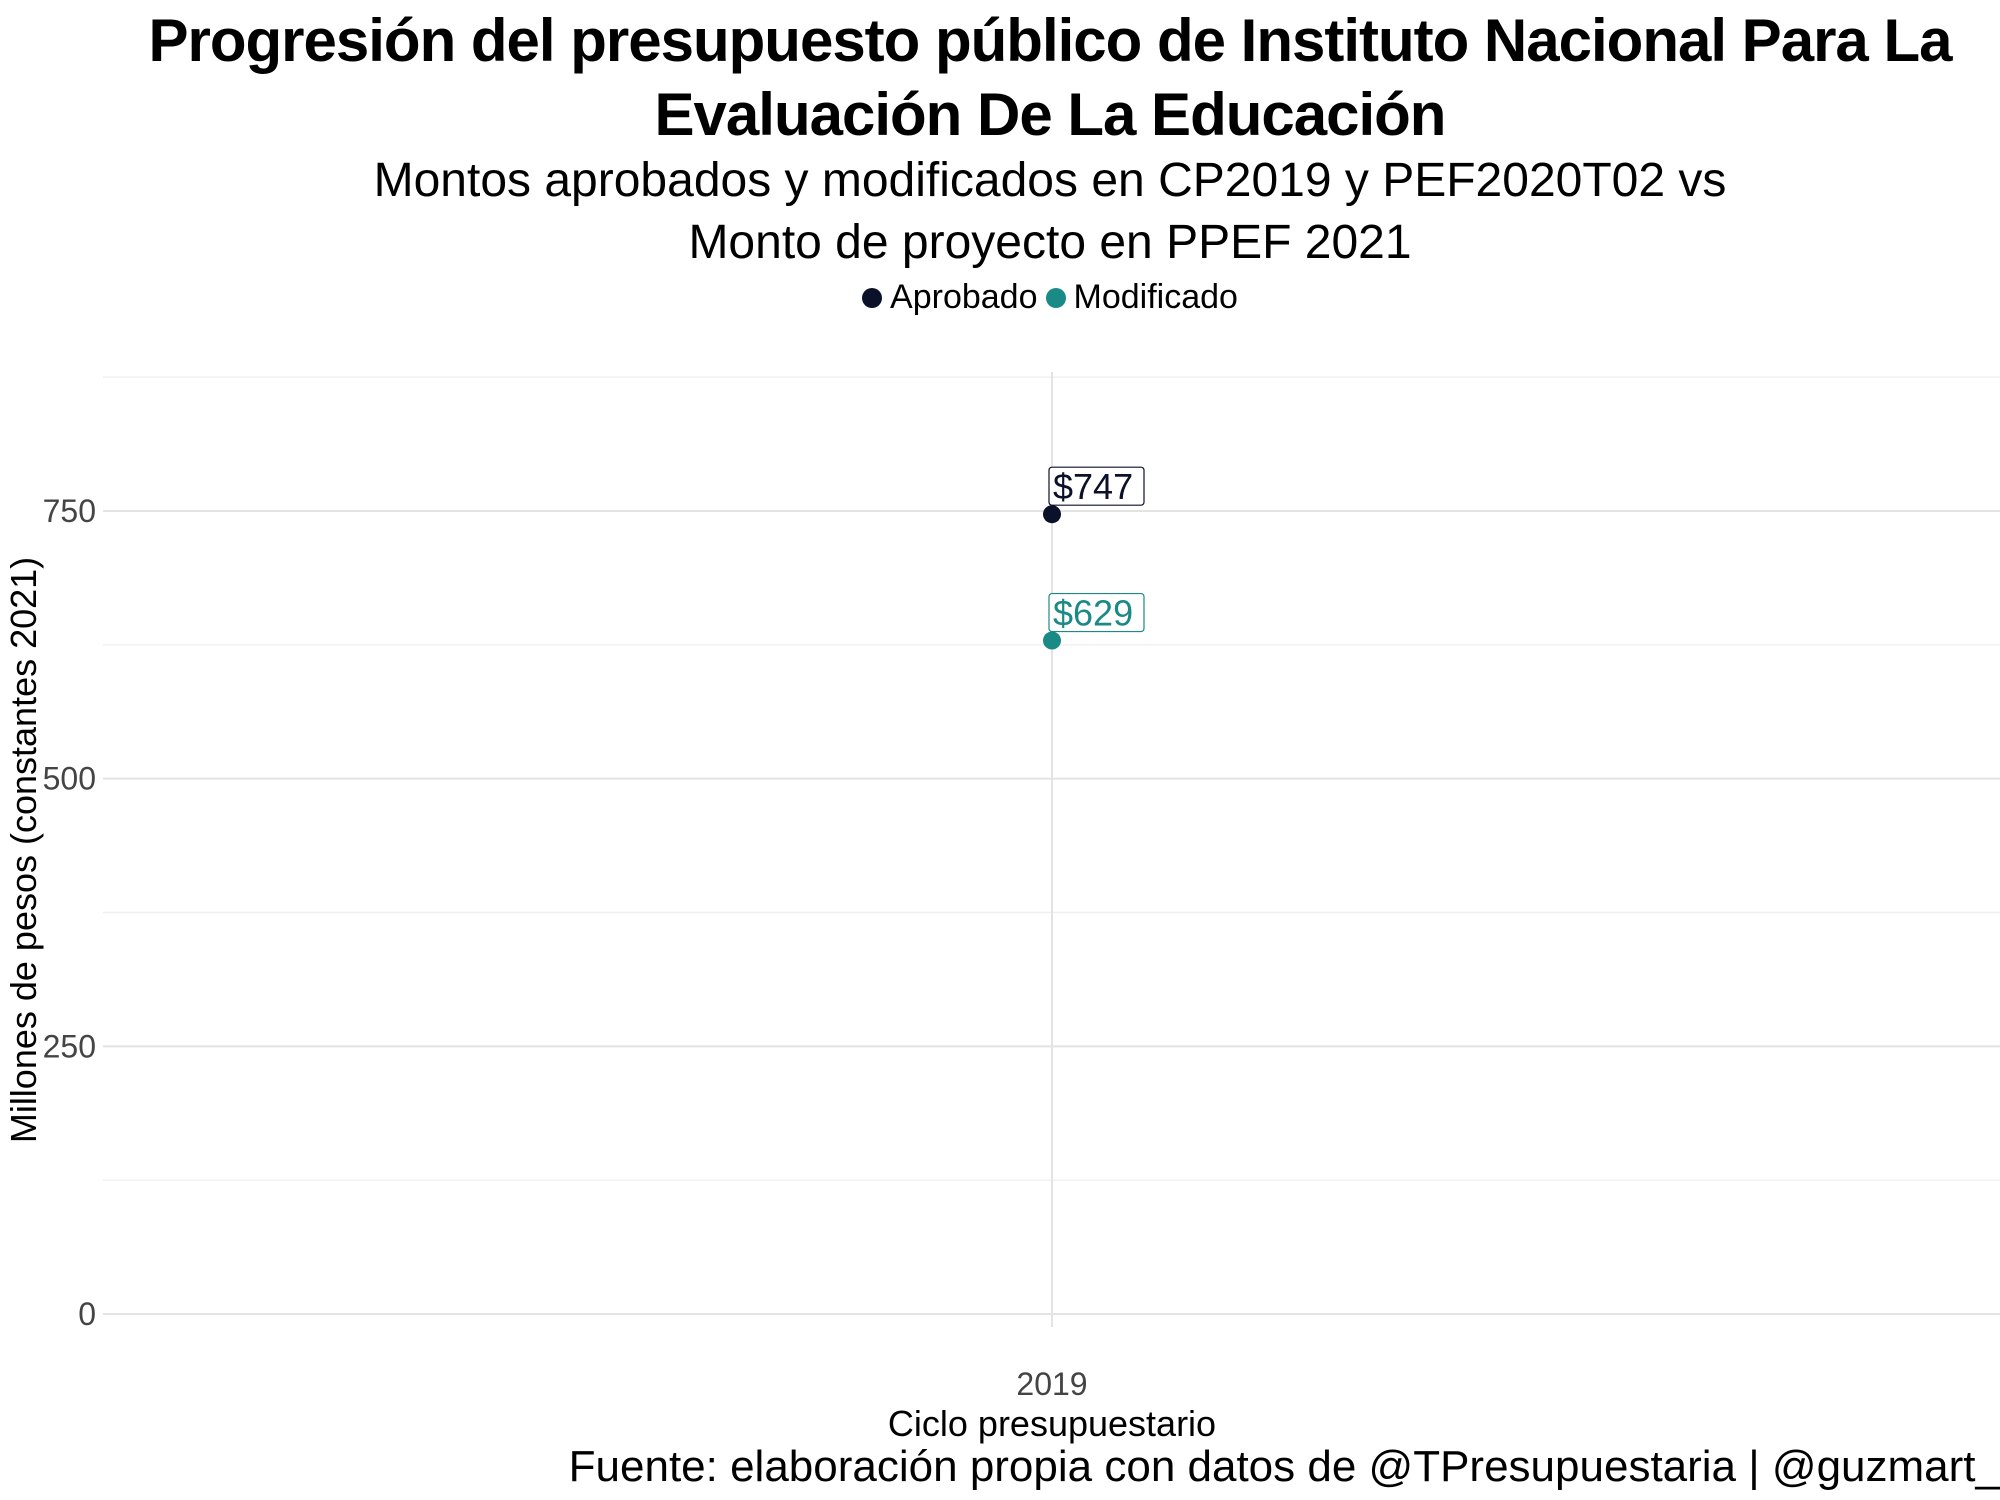 Image resolution: width=2000 pixels, height=1500 pixels. What do you see at coordinates (69, 1046) in the screenshot?
I see `y-tick-label: 250` at bounding box center [69, 1046].